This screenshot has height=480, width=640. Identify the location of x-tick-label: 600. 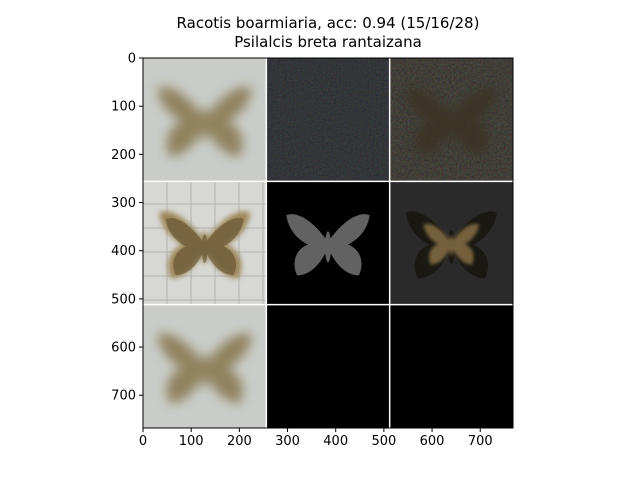
(432, 441).